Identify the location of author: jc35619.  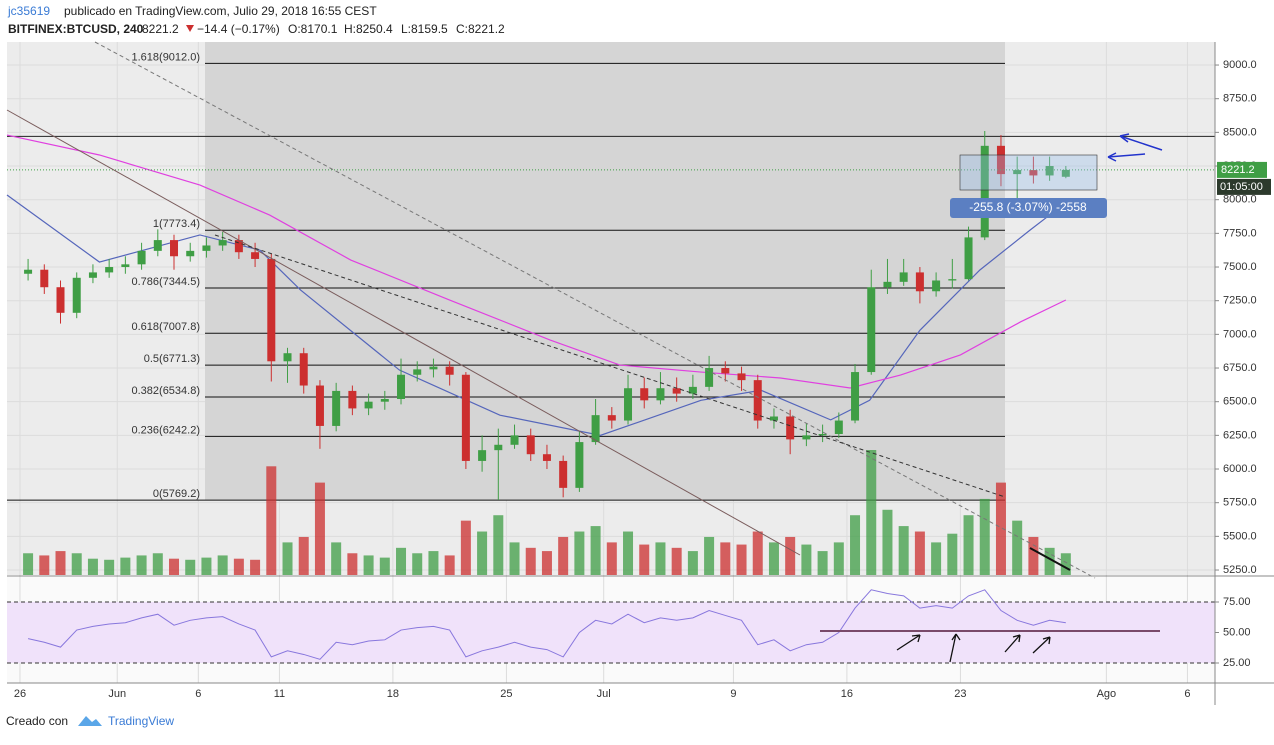
(28, 11).